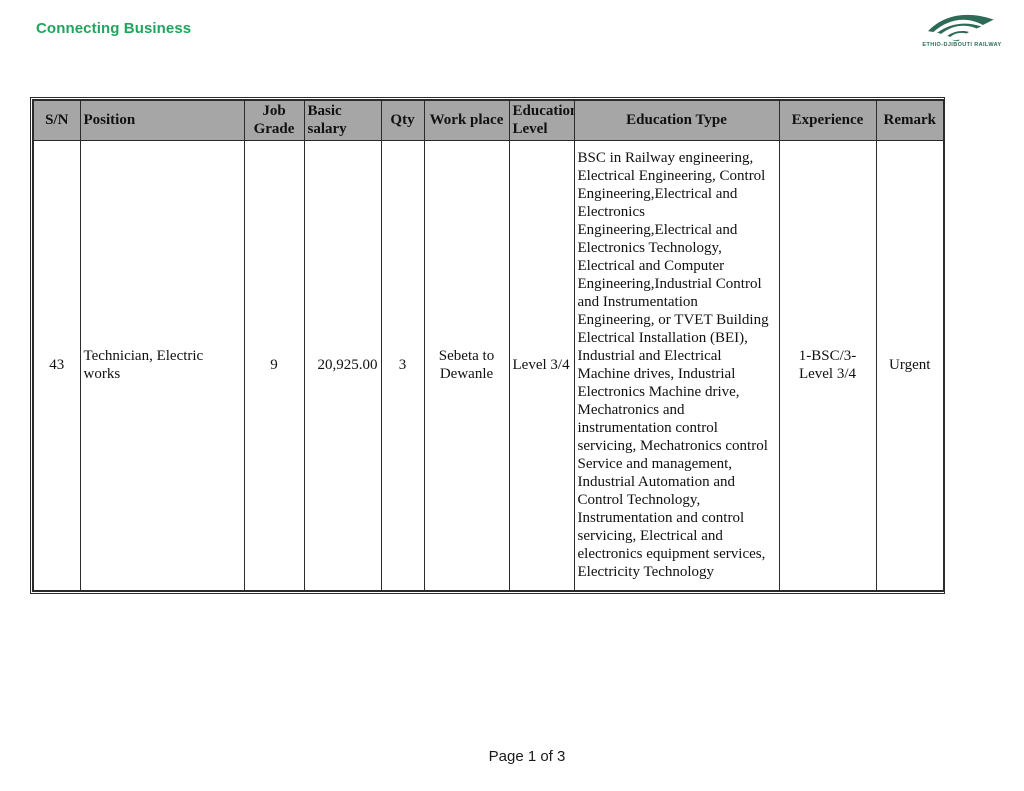  I want to click on cell-position: Technician, Electric works, so click(162, 365).